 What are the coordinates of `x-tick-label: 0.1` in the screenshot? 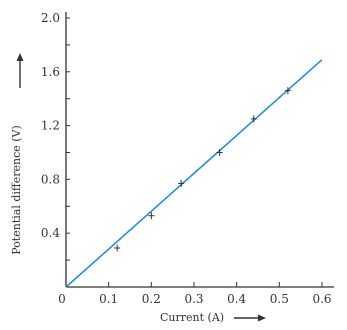 It's located at (108, 299).